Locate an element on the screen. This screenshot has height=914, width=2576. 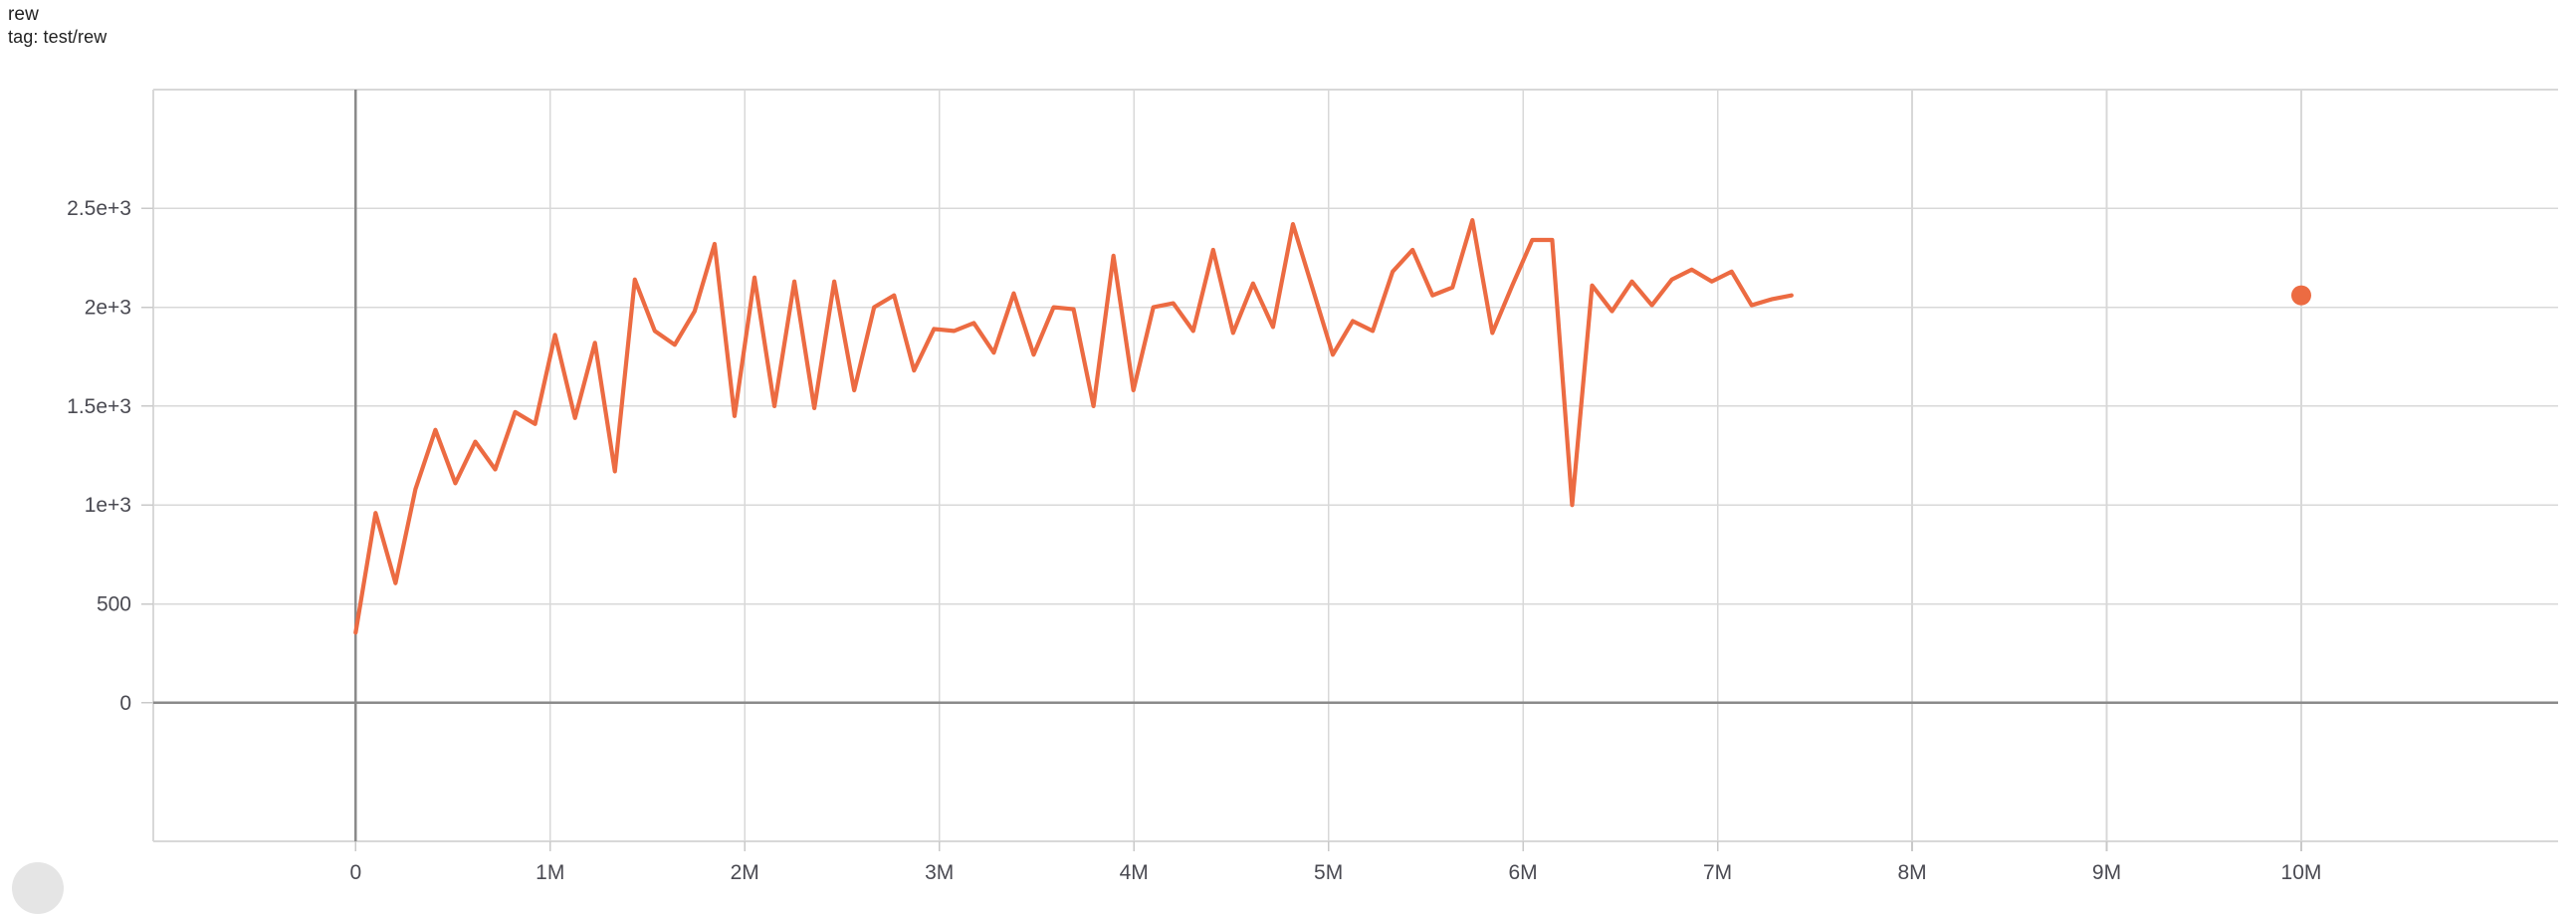
x-tick-label: 0 is located at coordinates (355, 872).